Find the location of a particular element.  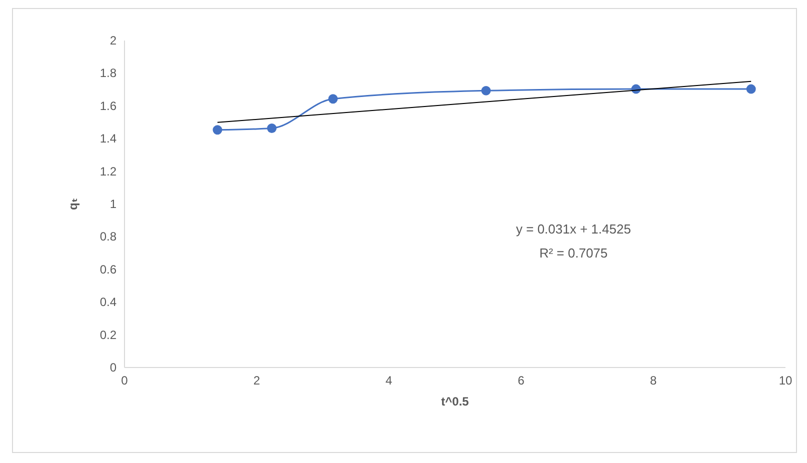

x-tick-label: 4 is located at coordinates (389, 381).